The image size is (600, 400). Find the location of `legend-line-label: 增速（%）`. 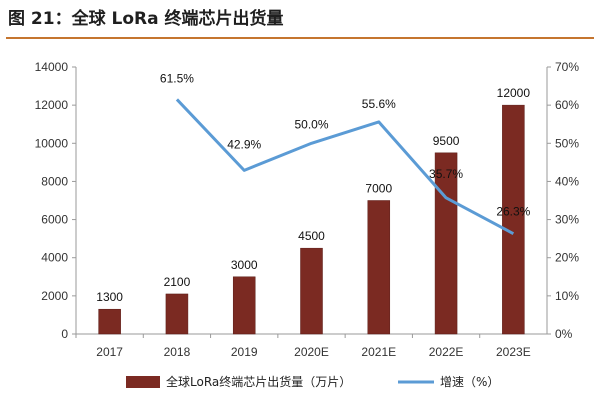

legend-line-label: 增速（%） is located at coordinates (469, 382).